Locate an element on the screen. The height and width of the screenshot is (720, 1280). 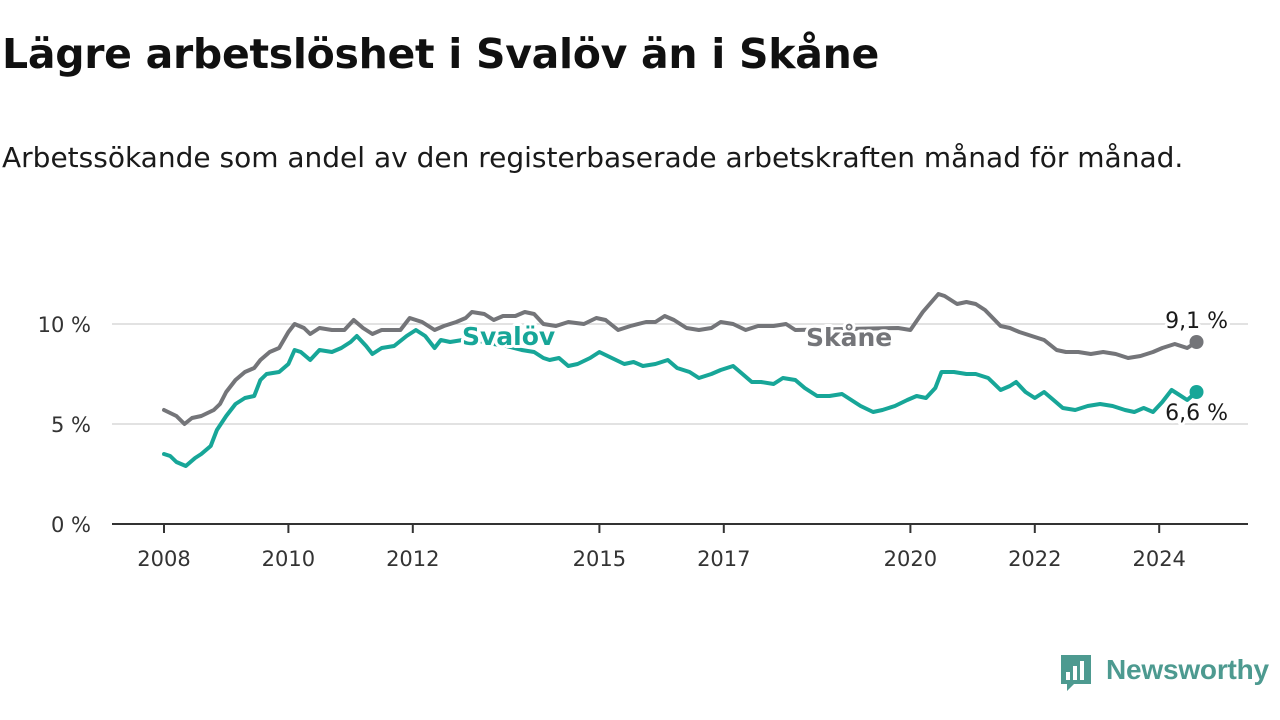
x-tick-label: 2015 is located at coordinates (599, 559).